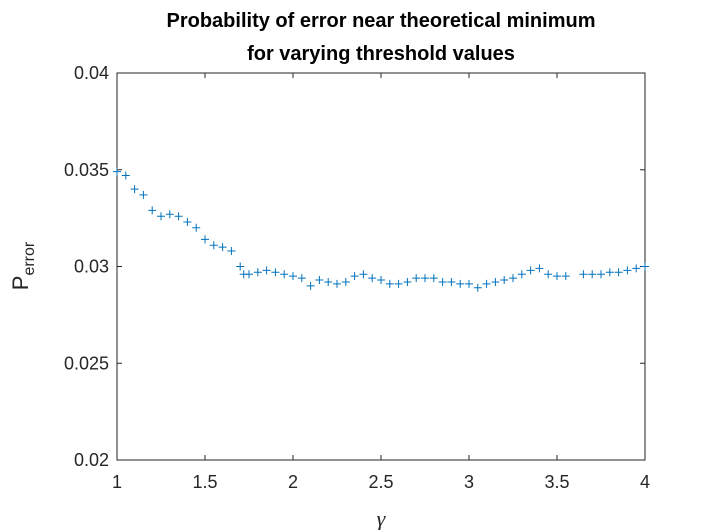 The height and width of the screenshot is (530, 714). I want to click on y-tick-label: 0.035, so click(86, 170).